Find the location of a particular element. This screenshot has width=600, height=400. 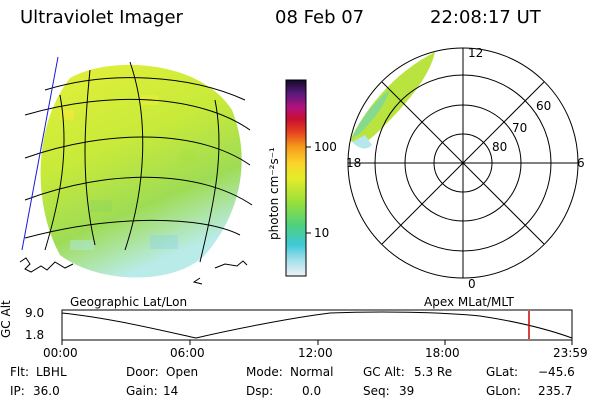

mode-value: Normal is located at coordinates (312, 372).